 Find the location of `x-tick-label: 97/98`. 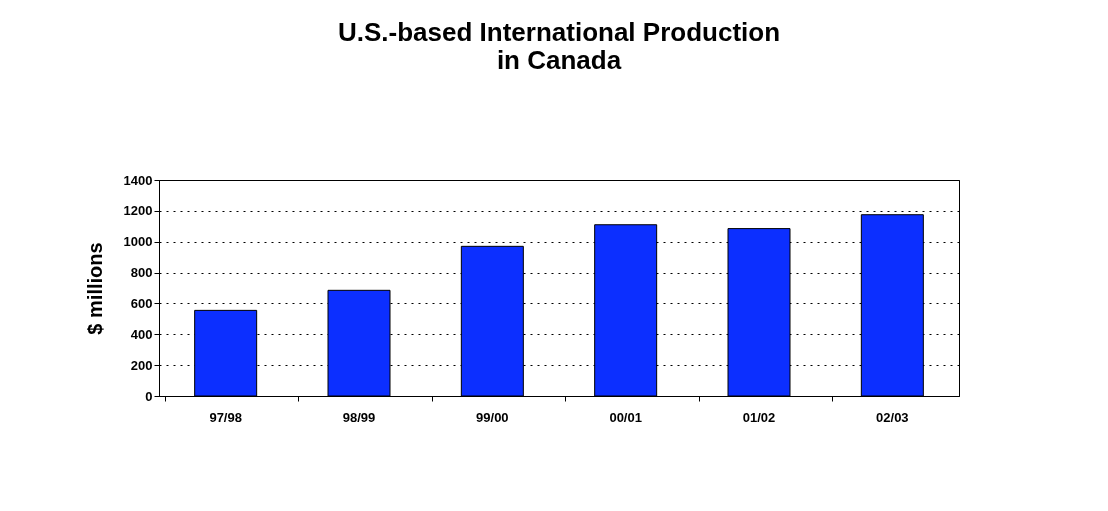

x-tick-label: 97/98 is located at coordinates (225, 417).